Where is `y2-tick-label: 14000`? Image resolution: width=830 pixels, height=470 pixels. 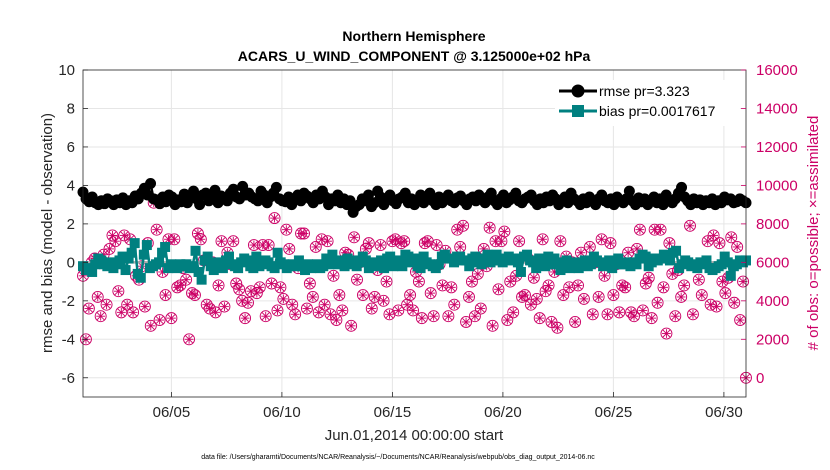 y2-tick-label: 14000 is located at coordinates (777, 108).